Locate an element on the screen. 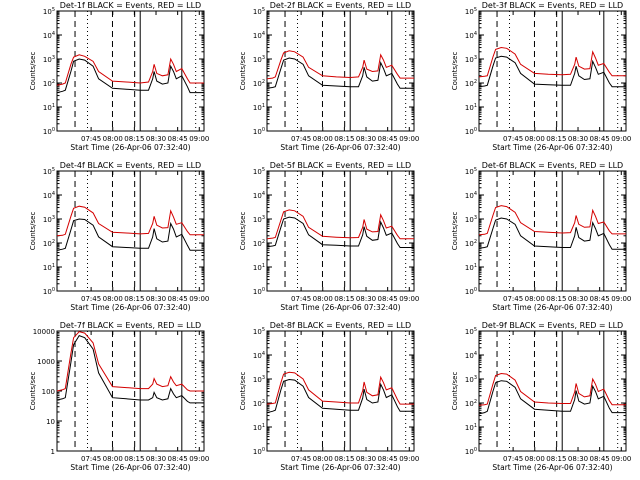  chart-title: Det-3f BLACK = Events, RED = LLD is located at coordinates (552, 5).